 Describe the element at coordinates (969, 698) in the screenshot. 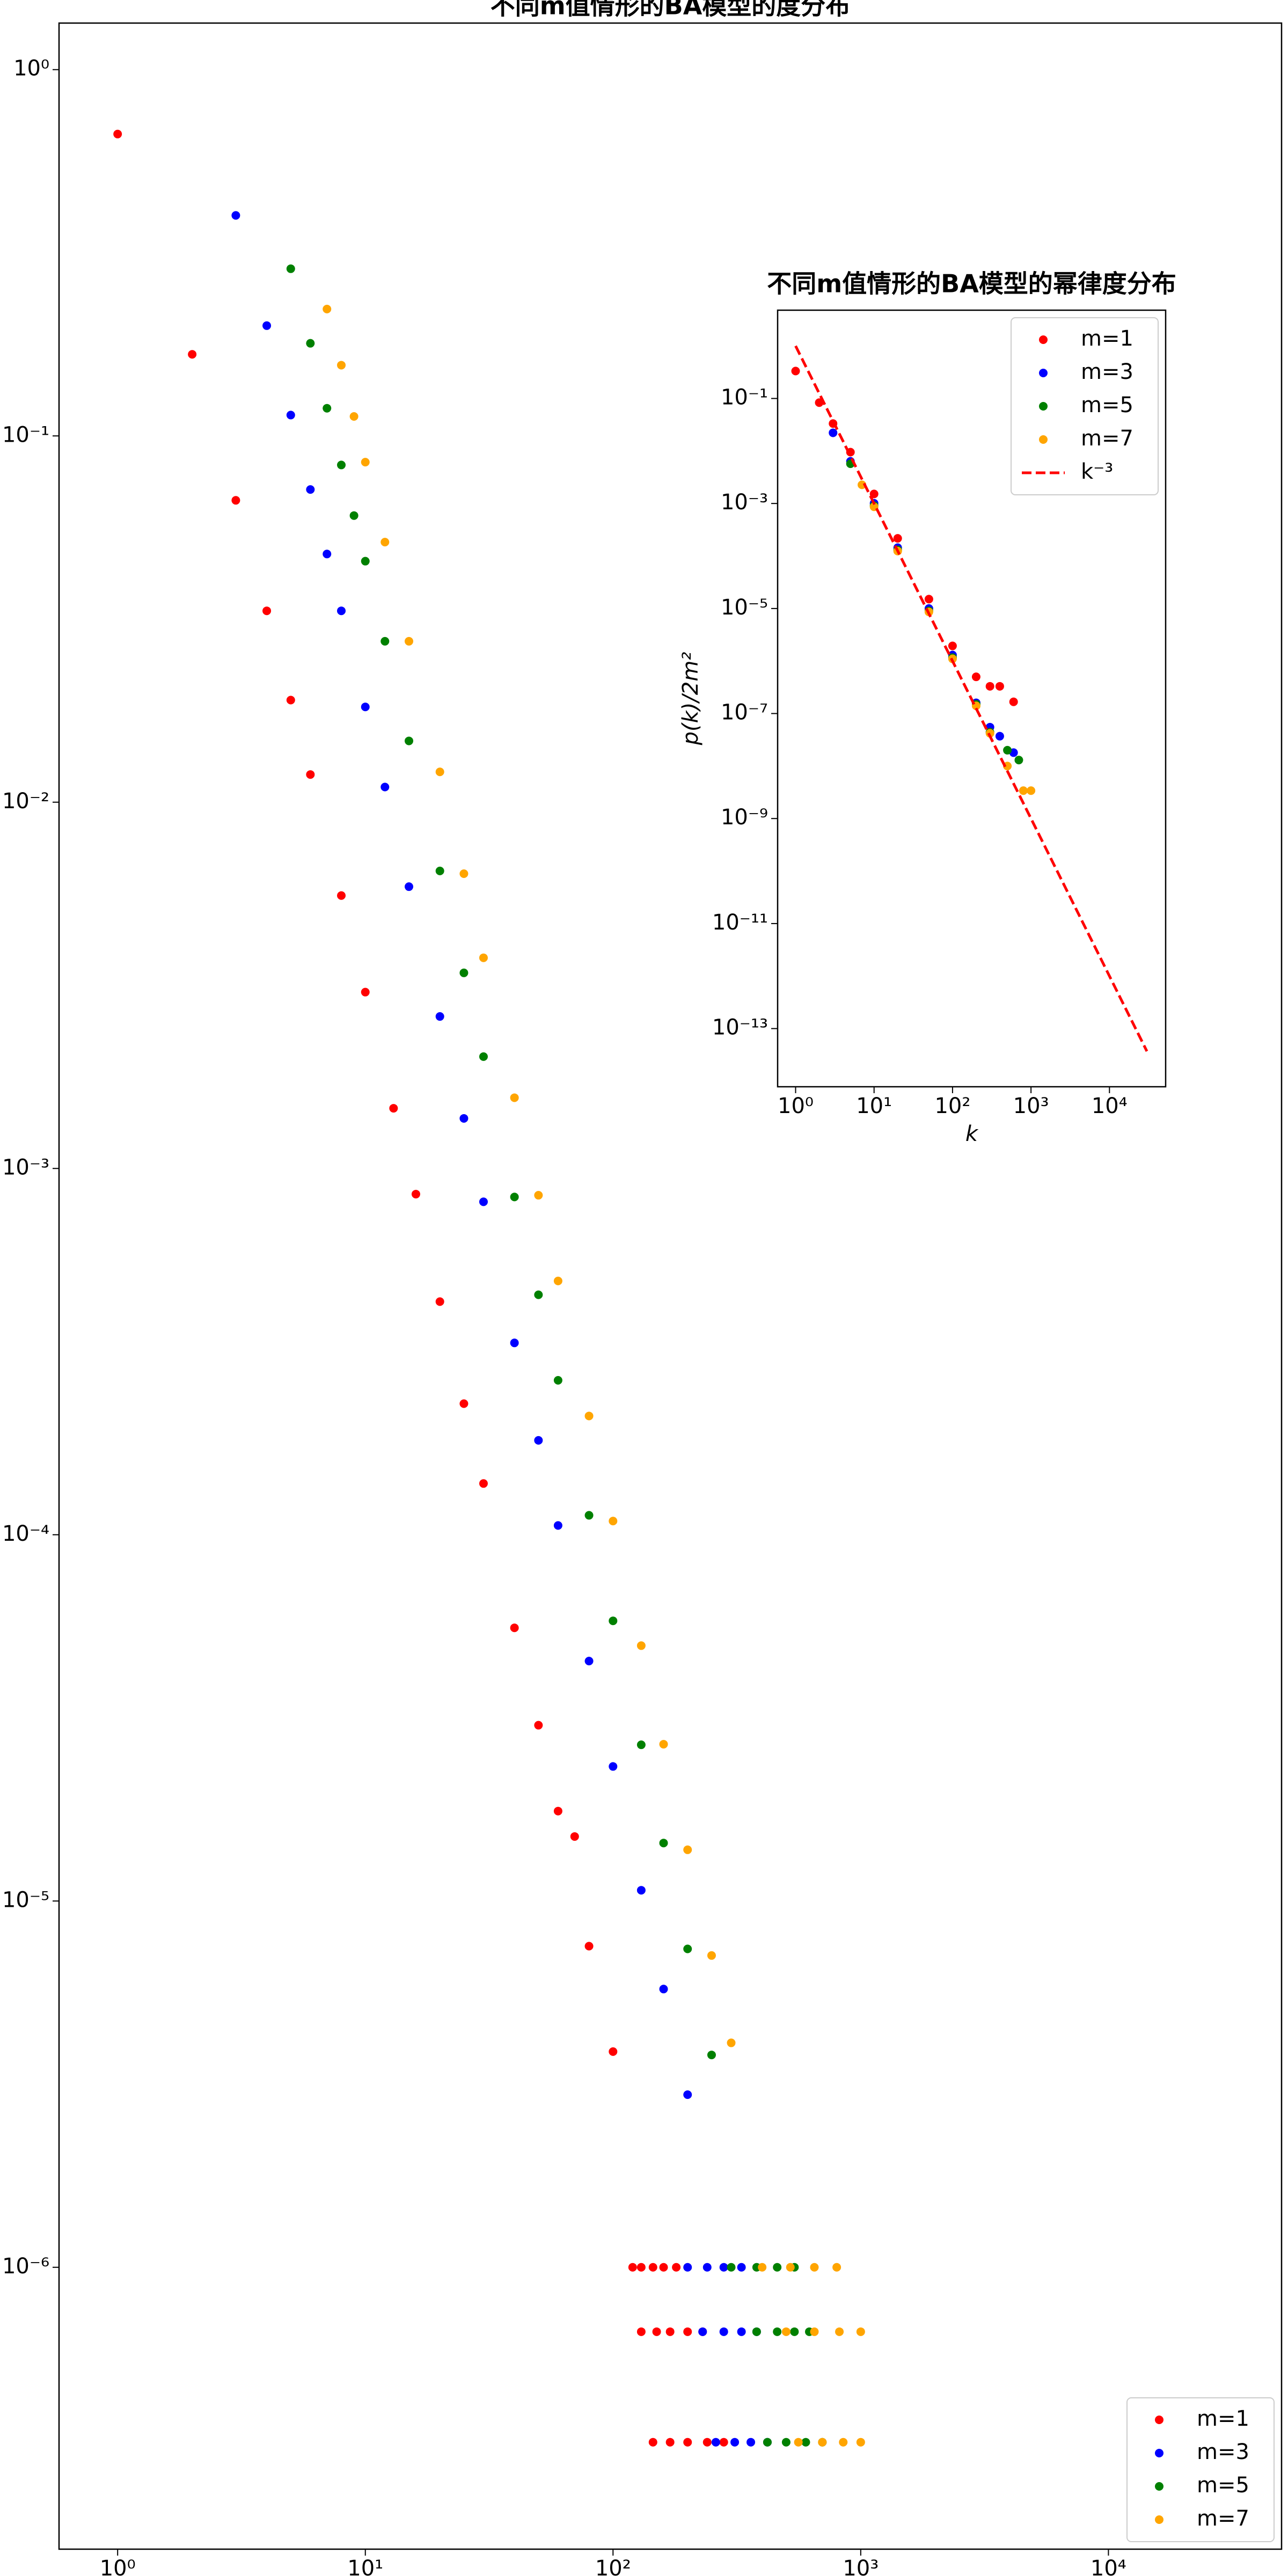

I see `marks` at that location.